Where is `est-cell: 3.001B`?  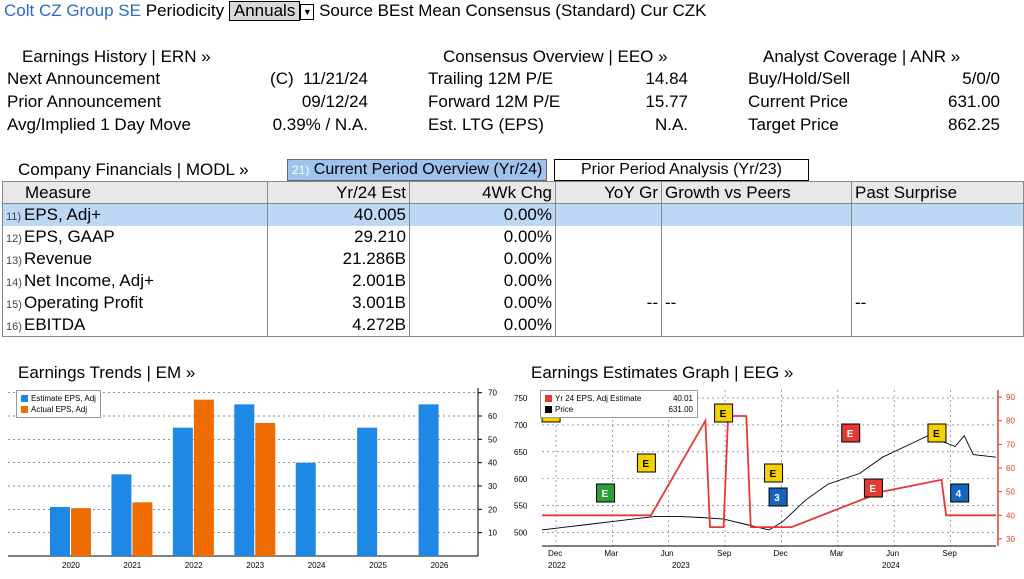
est-cell: 3.001B is located at coordinates (338, 303).